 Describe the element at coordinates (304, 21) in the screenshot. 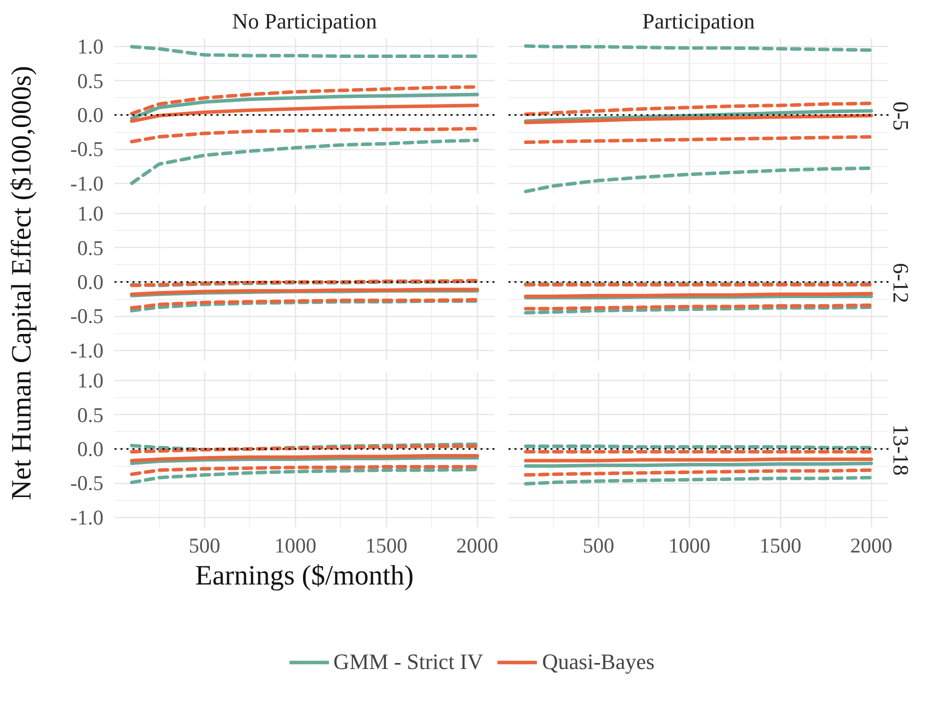

I see `chart-title: No Participation` at that location.